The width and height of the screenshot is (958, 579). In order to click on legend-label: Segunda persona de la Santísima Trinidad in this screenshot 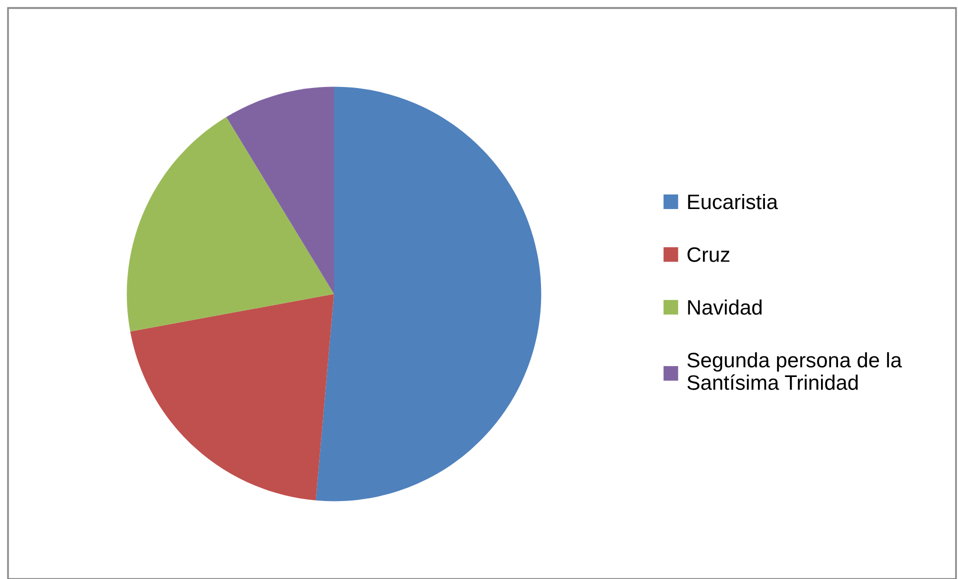, I will do `click(794, 371)`.